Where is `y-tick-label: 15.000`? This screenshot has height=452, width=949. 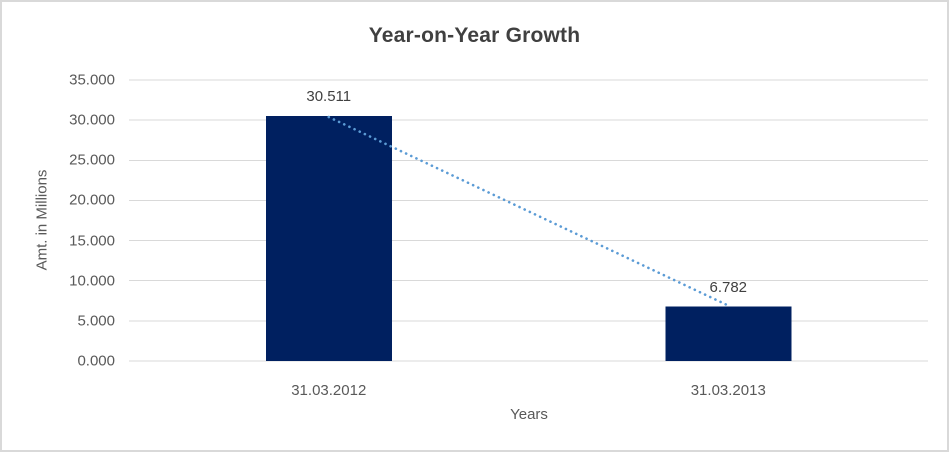 y-tick-label: 15.000 is located at coordinates (92, 241).